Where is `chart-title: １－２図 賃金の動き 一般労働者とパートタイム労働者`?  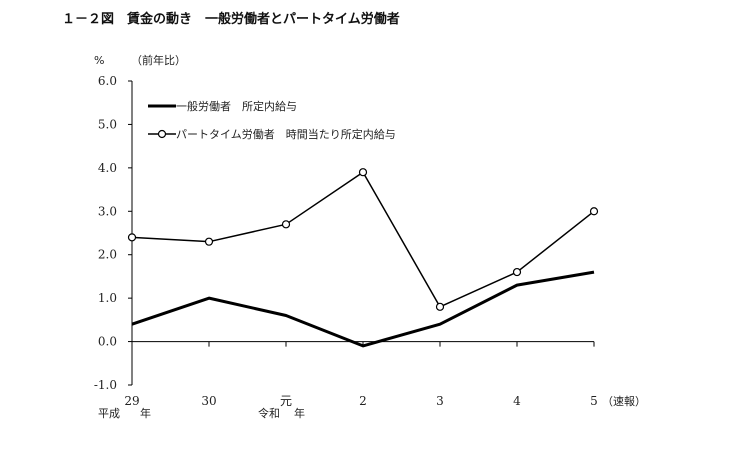
chart-title: １－２図 賃金の動き 一般労働者とパートタイム労働者 is located at coordinates (231, 19).